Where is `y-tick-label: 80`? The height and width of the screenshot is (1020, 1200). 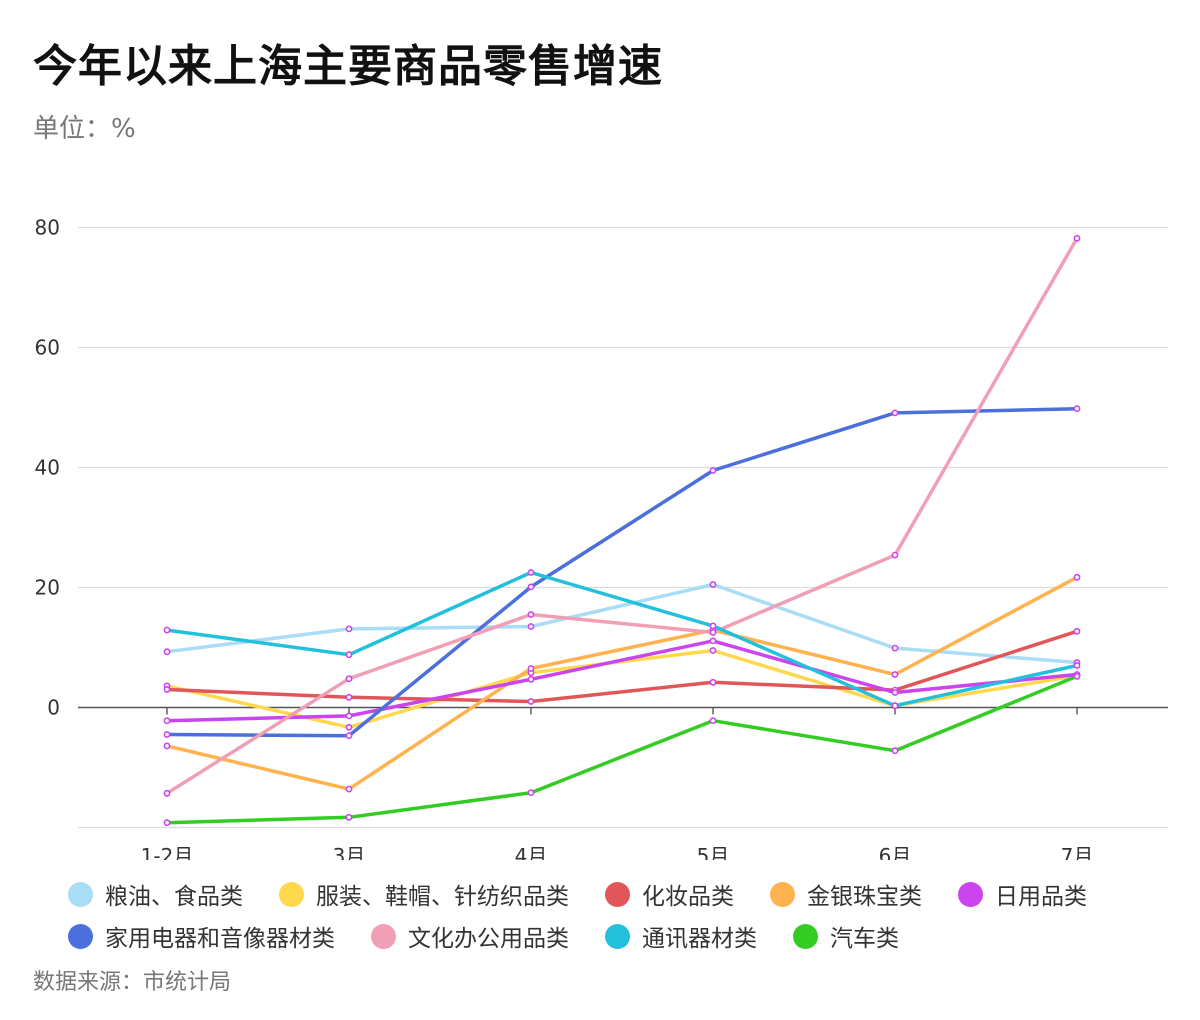 y-tick-label: 80 is located at coordinates (47, 228).